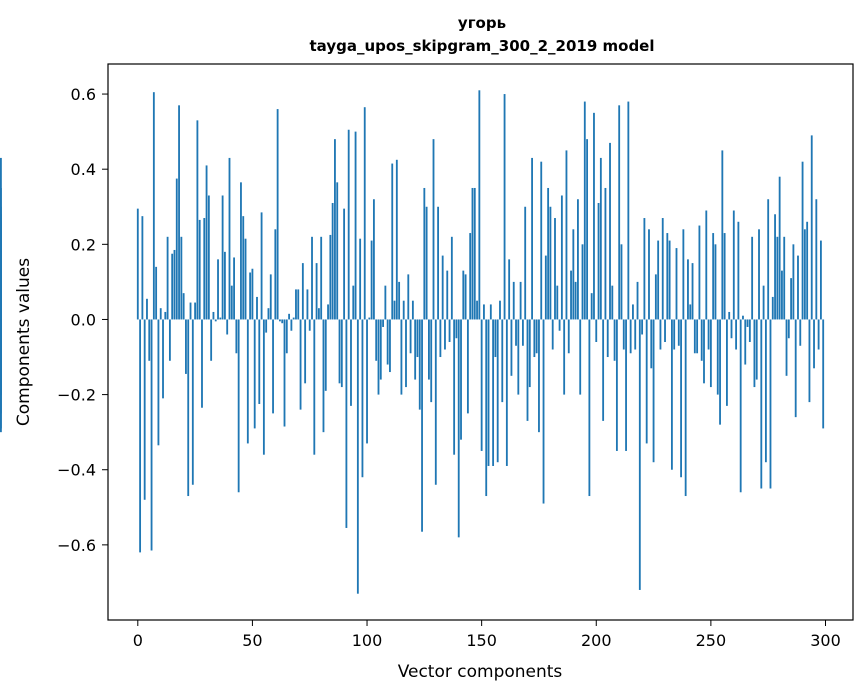 This screenshot has height=696, width=867. Describe the element at coordinates (482, 46) in the screenshot. I see `chart-subtitle: tayga_upos_skipgram_300_2_2019 model` at that location.